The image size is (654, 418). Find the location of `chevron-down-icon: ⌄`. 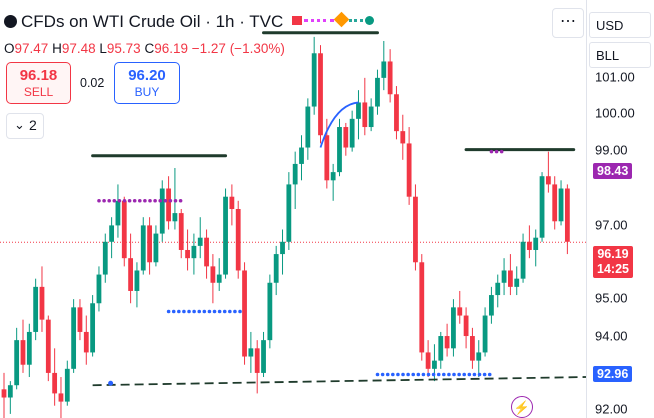

chevron-down-icon: ⌄ is located at coordinates (19, 124).